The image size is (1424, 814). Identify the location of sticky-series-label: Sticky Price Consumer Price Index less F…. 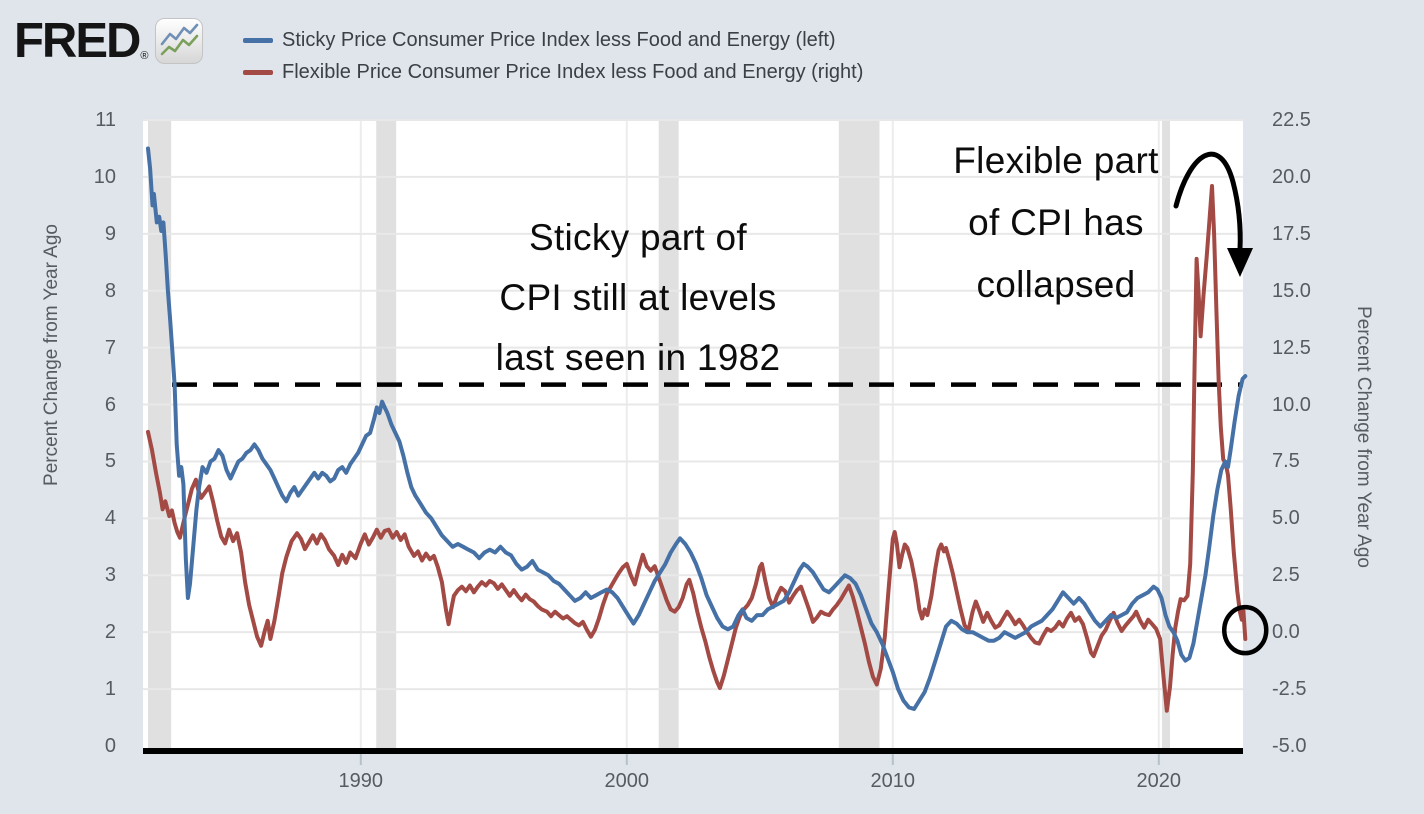
(559, 39).